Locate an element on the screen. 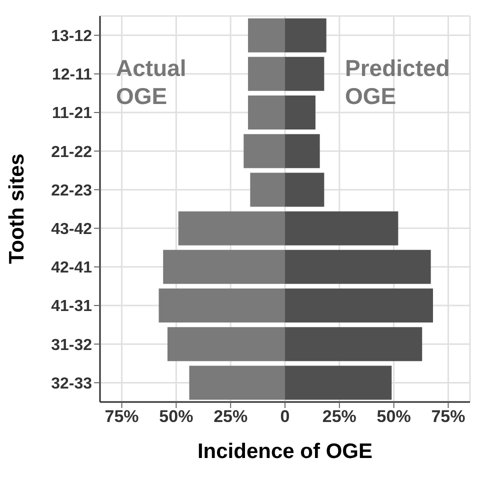 Image resolution: width=490 pixels, height=478 pixels. text: Actual OGE is located at coordinates (152, 82).